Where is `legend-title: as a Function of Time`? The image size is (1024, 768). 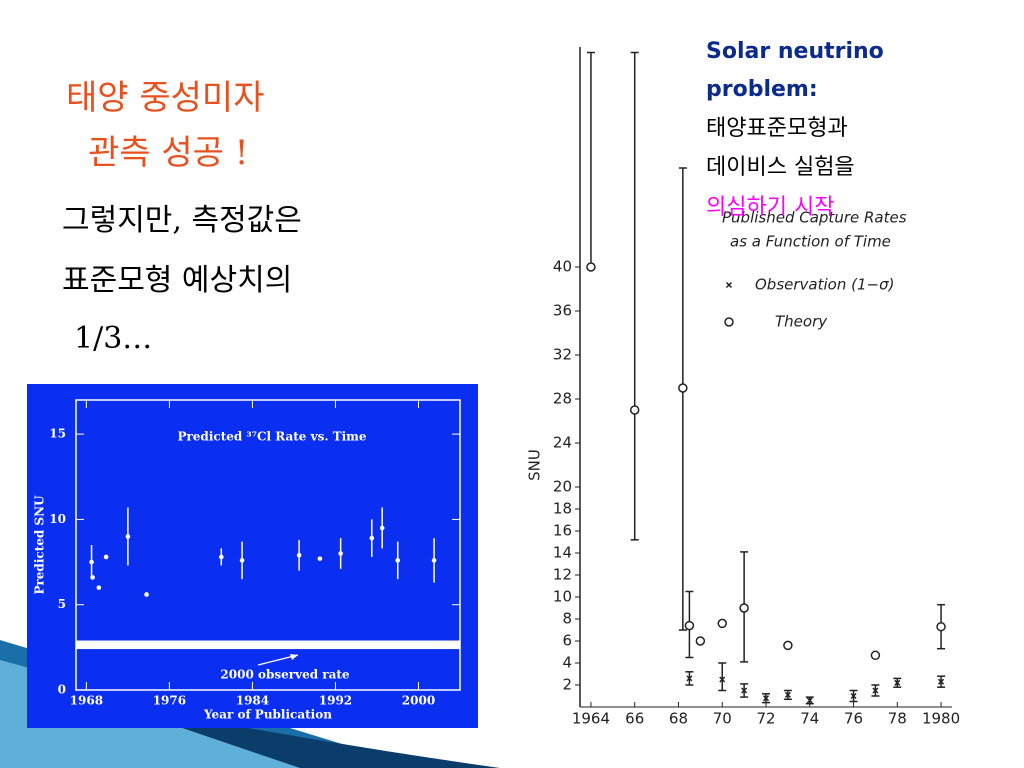 legend-title: as a Function of Time is located at coordinates (810, 242).